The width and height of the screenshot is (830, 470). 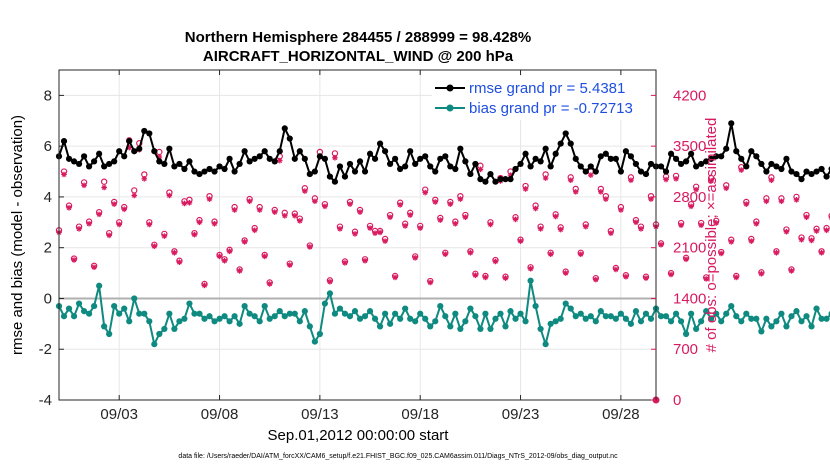 What do you see at coordinates (547, 88) in the screenshot?
I see `legend-rmse-label: rmse grand pr = 5.4381` at bounding box center [547, 88].